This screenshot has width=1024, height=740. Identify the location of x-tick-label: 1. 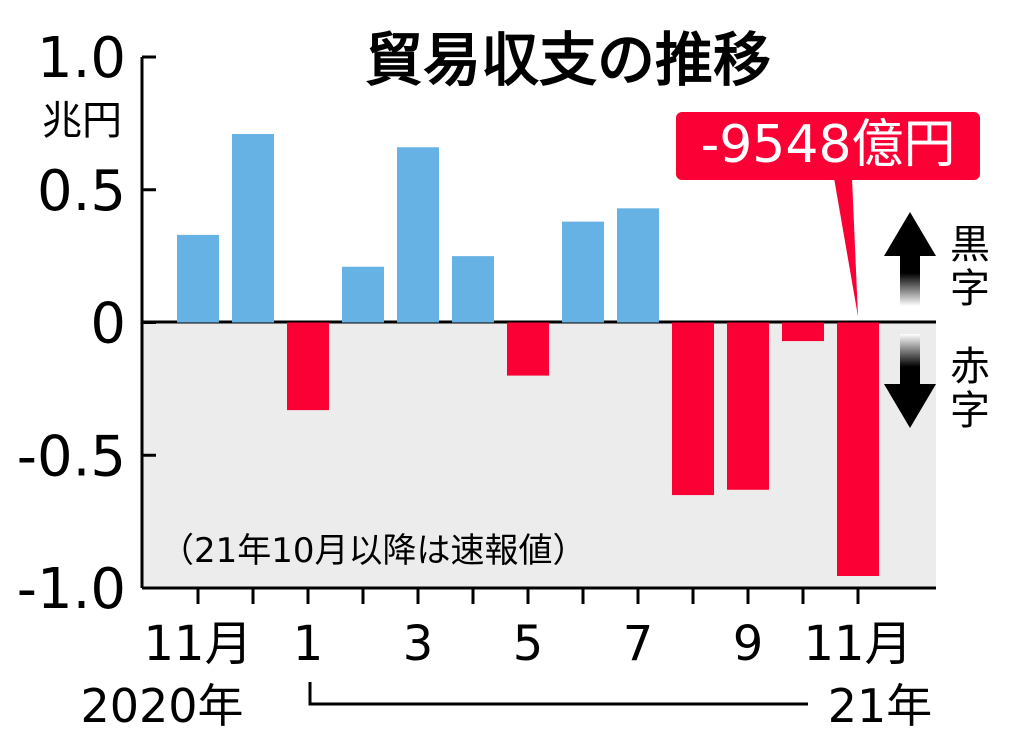
(308, 644).